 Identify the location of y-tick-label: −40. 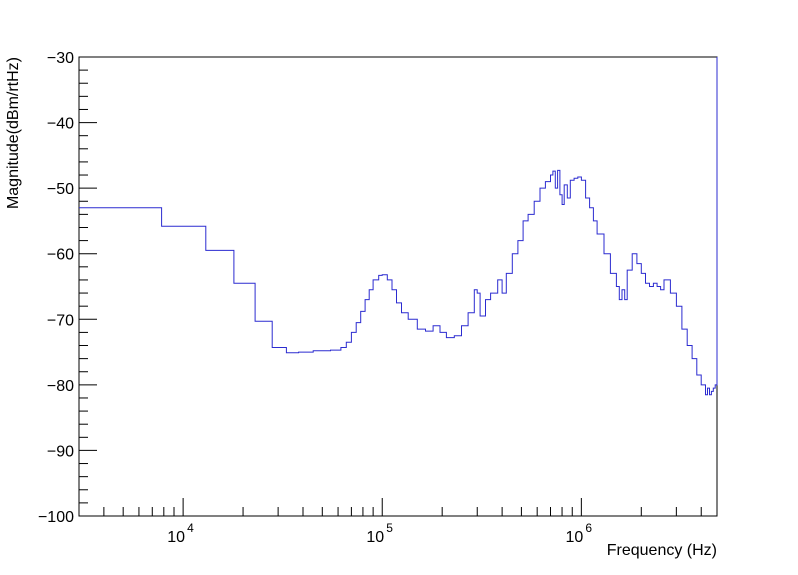
(60, 124).